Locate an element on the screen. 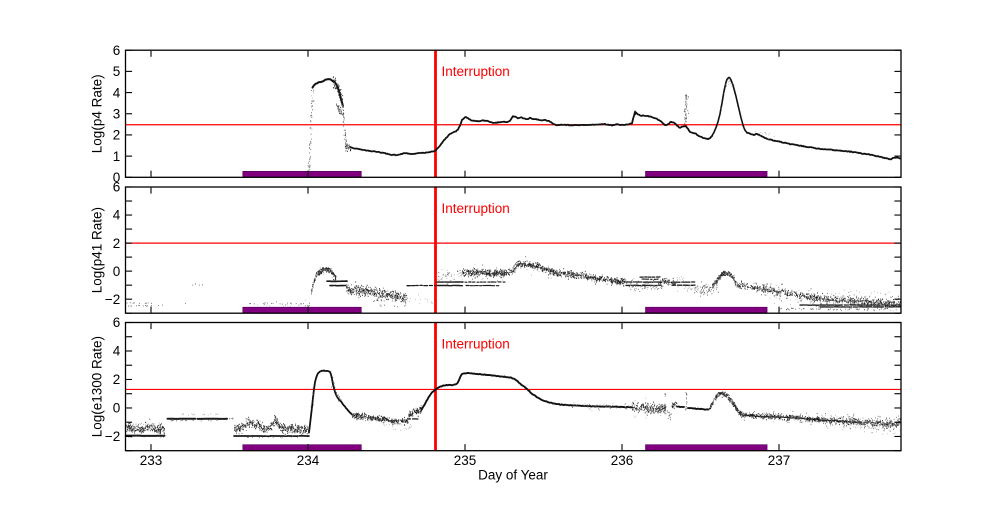 This screenshot has width=1000, height=505. svg-text: Day of Year is located at coordinates (513, 475).